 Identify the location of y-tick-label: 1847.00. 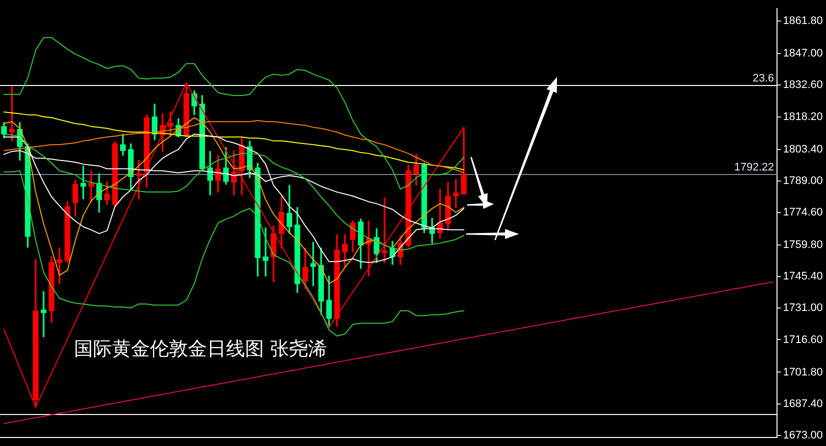
(803, 54).